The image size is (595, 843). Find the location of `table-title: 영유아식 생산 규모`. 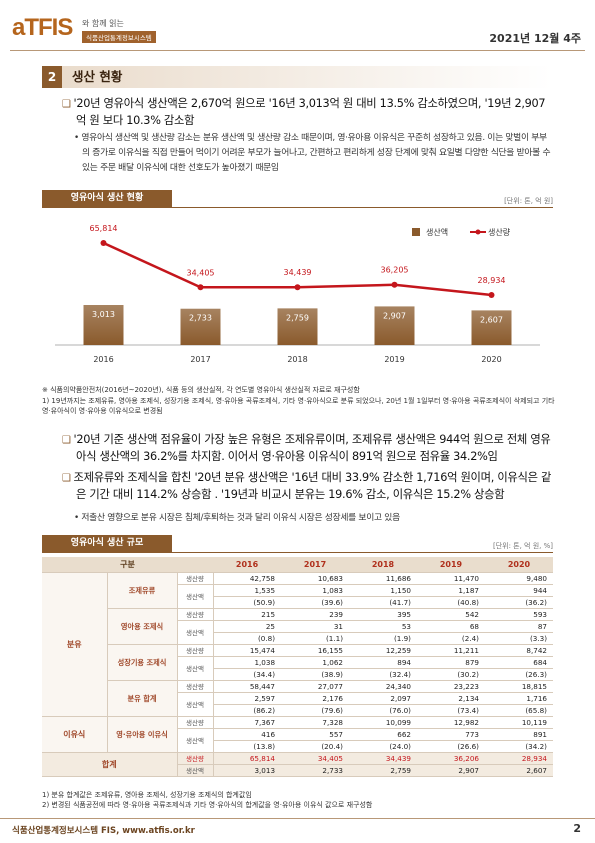

table-title: 영유아식 생산 규모 is located at coordinates (107, 543).